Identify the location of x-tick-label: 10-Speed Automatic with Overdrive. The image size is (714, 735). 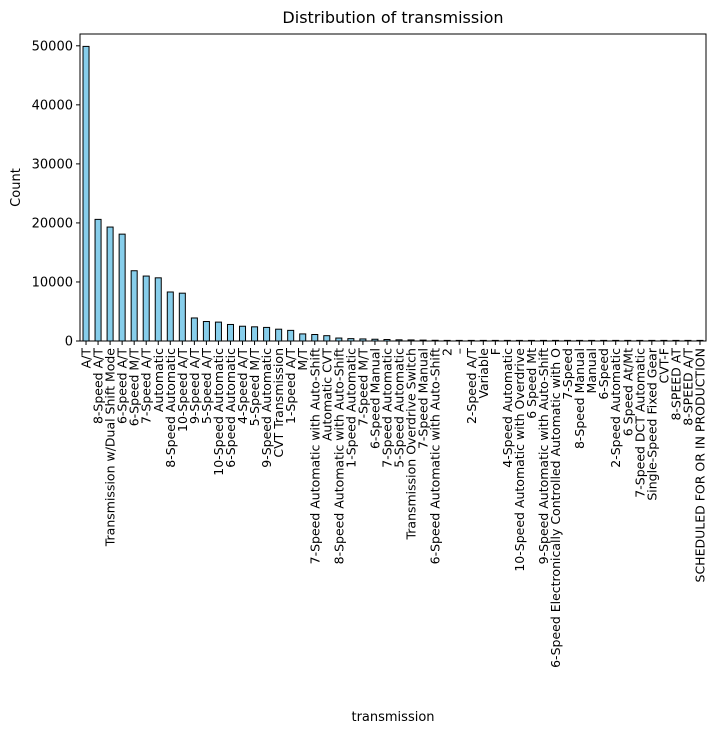
(519, 460).